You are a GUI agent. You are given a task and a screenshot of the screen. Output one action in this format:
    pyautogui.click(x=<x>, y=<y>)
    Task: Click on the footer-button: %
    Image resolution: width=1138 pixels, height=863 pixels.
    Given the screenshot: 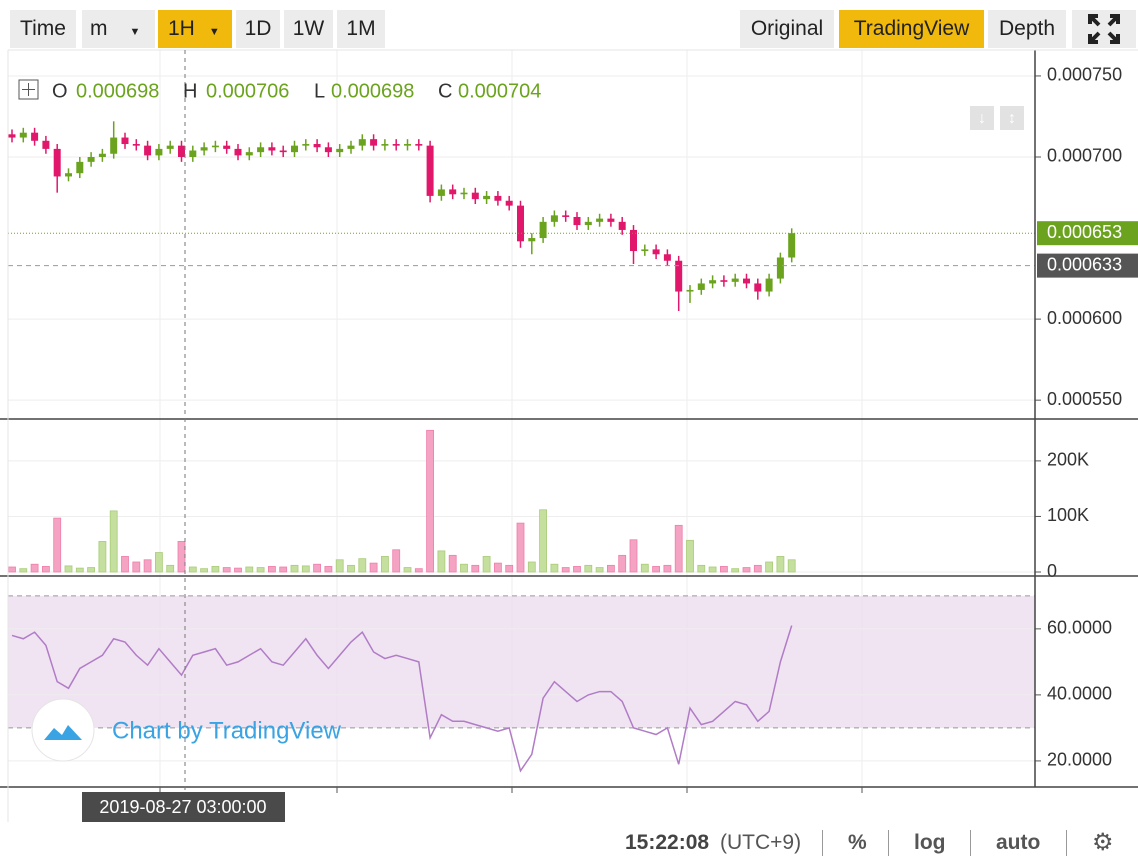 What is the action you would take?
    pyautogui.click(x=857, y=842)
    